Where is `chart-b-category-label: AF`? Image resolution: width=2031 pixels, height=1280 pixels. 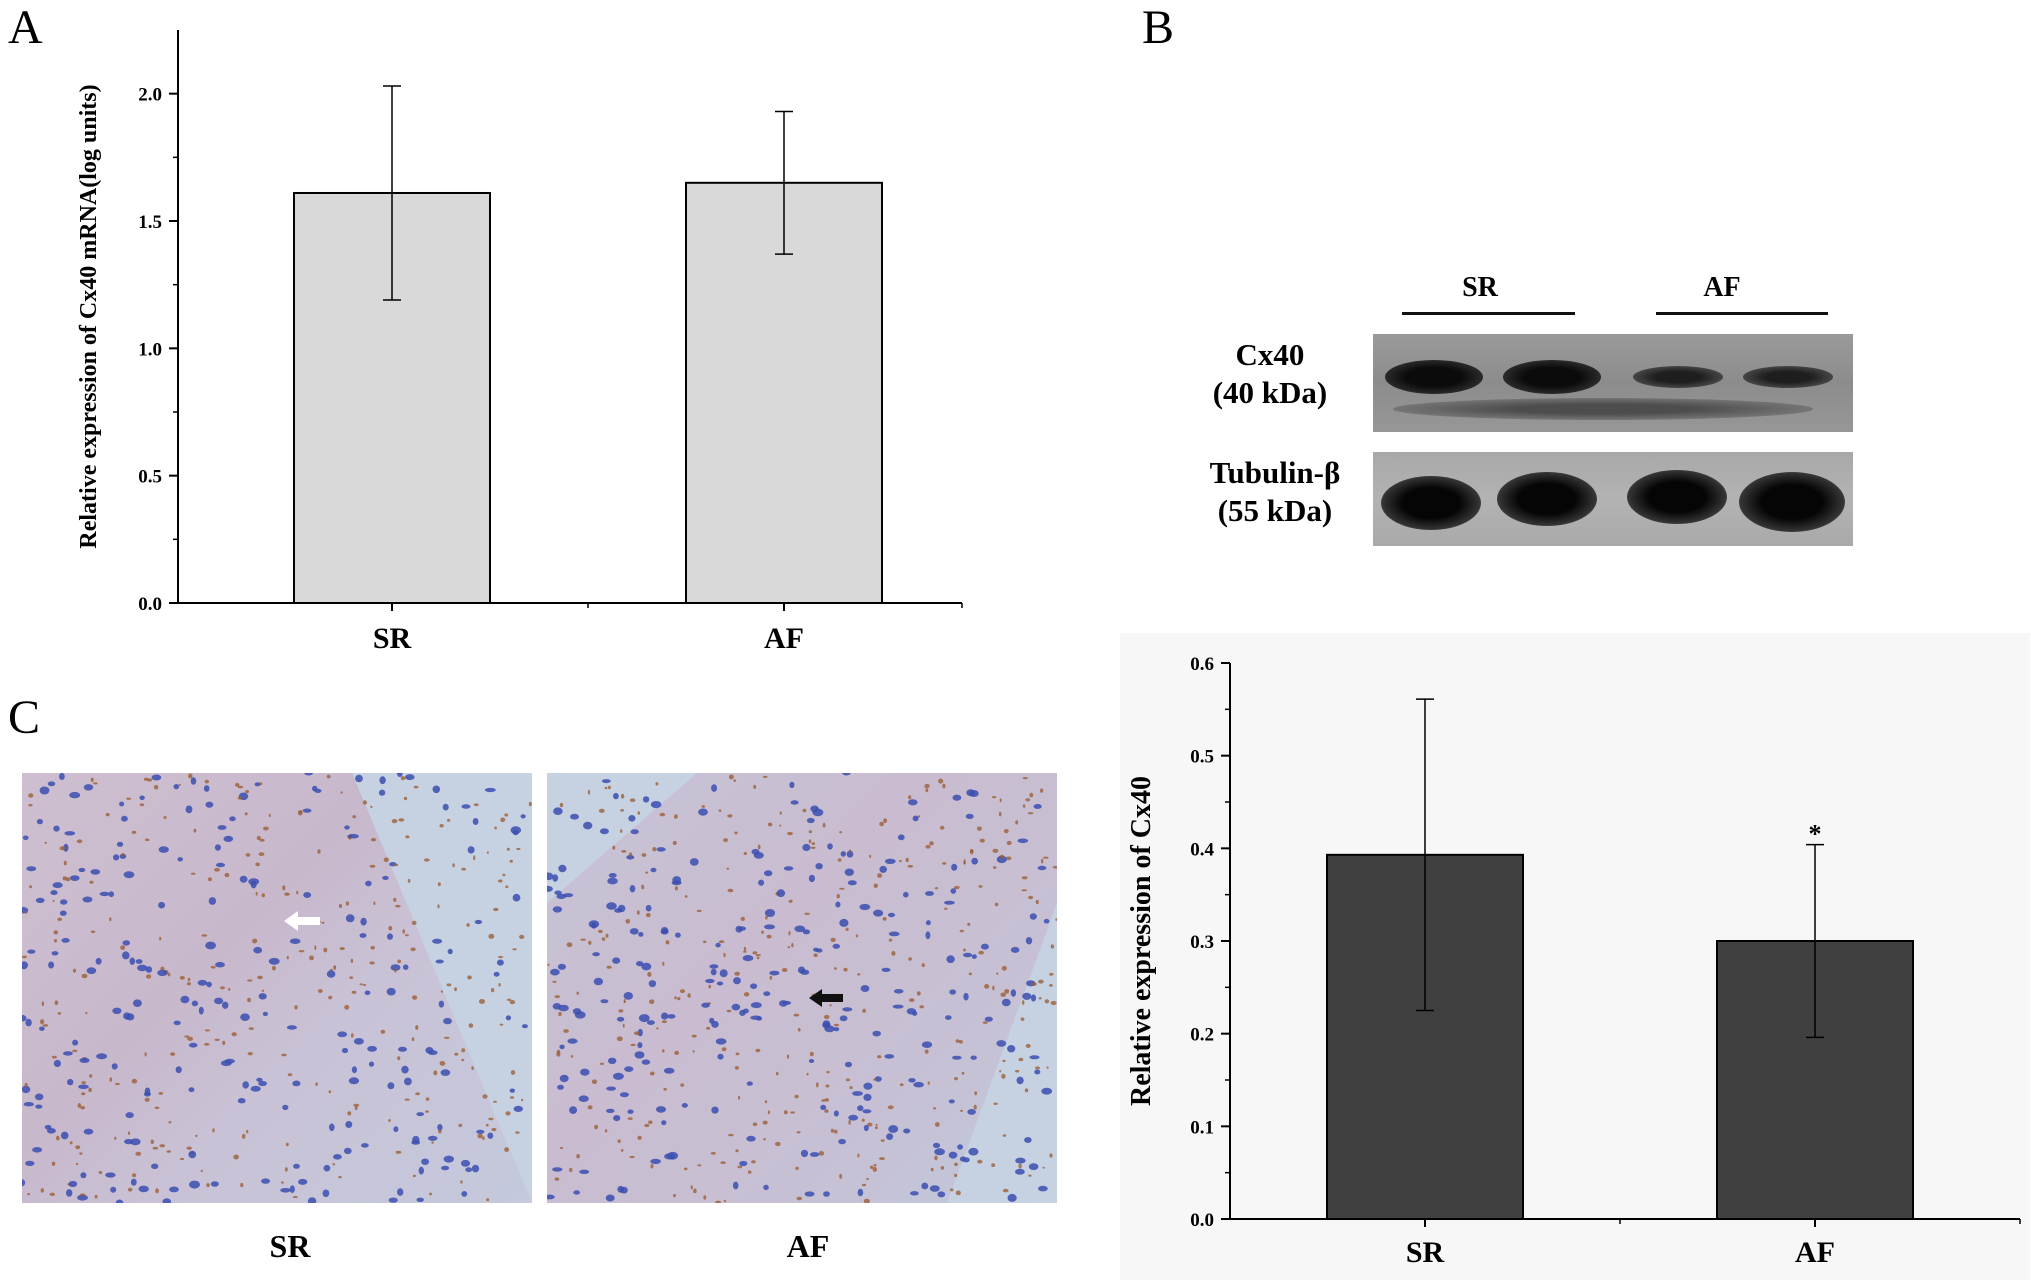
chart-b-category-label: AF is located at coordinates (1815, 1252).